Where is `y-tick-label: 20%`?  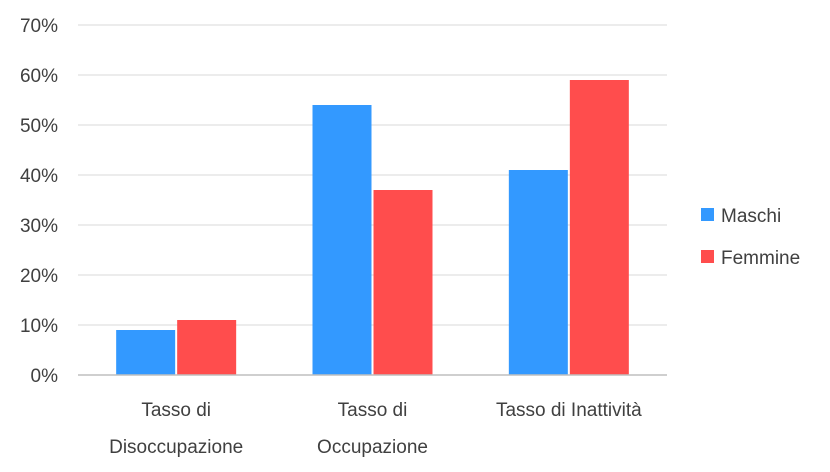 y-tick-label: 20% is located at coordinates (39, 276).